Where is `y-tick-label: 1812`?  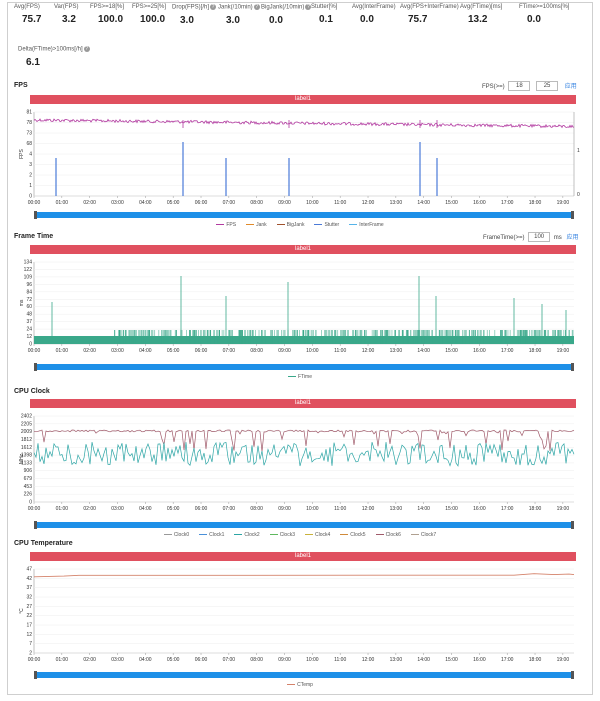
y-tick-label: 1812 is located at coordinates (26, 440).